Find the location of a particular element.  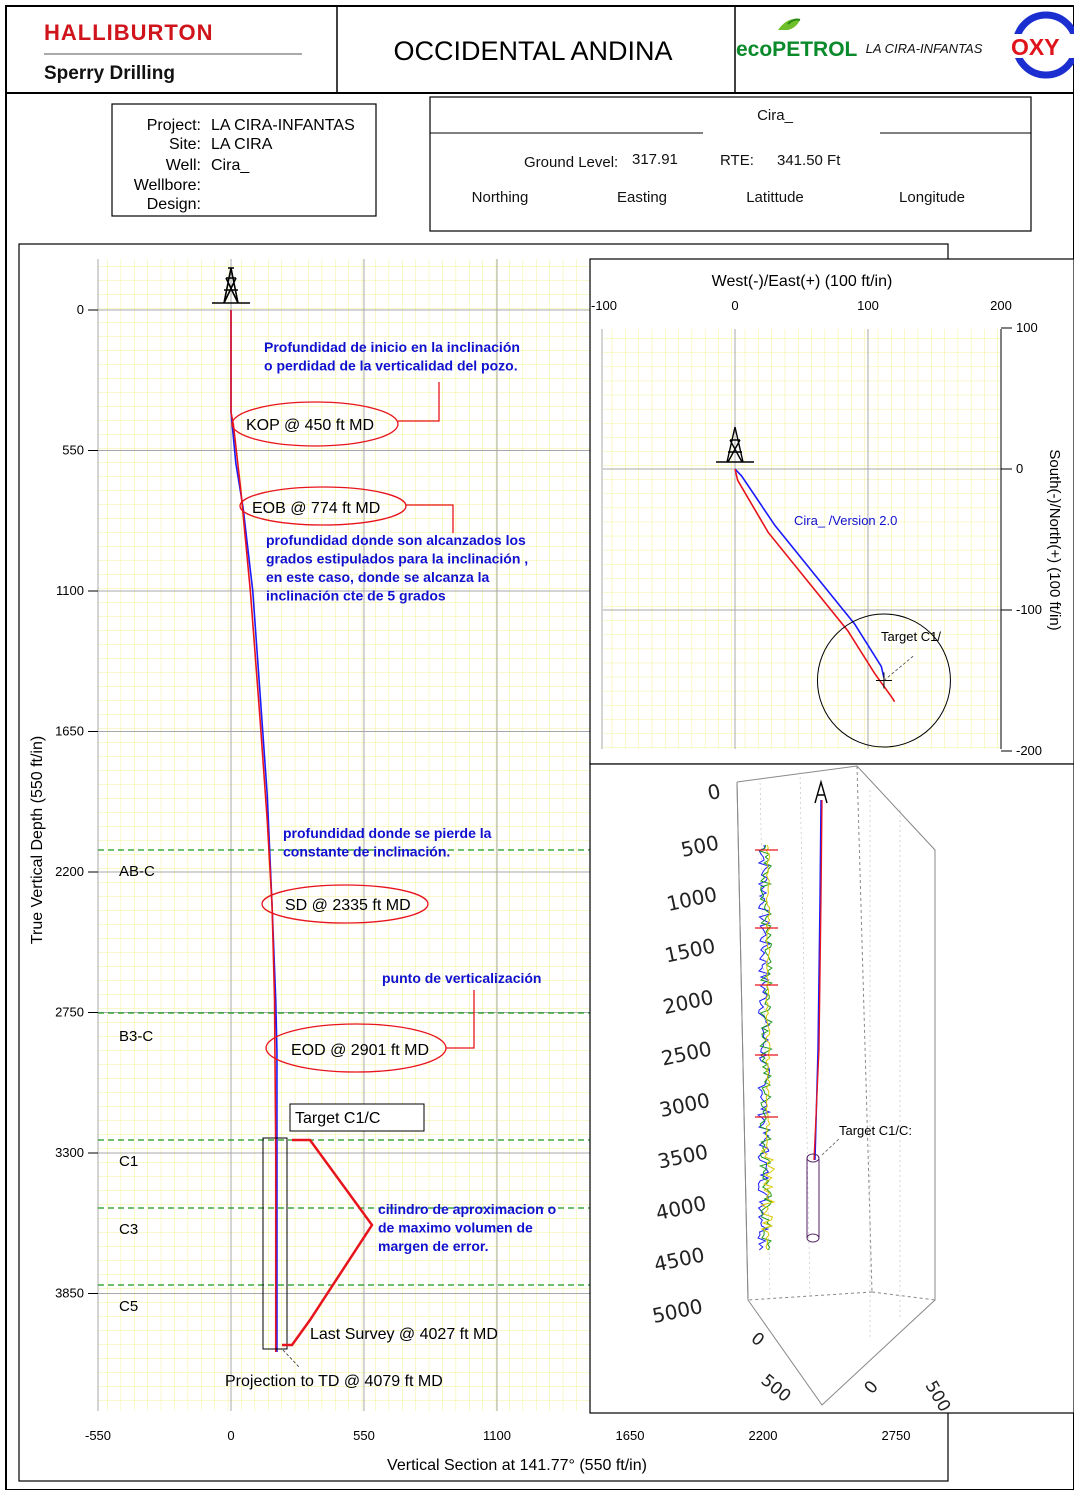

section-y-tick-label: 1650 is located at coordinates (69, 731).